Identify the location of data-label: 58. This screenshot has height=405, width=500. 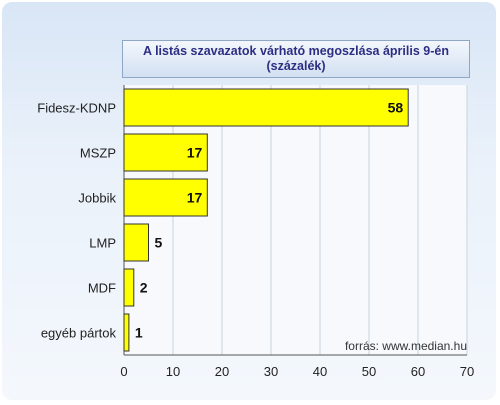
(396, 108).